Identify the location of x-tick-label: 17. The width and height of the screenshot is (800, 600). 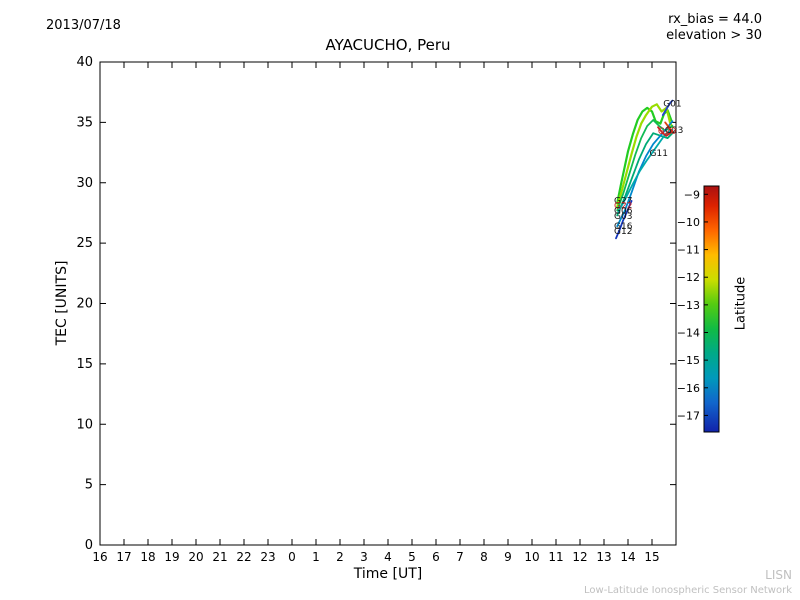
(123, 557).